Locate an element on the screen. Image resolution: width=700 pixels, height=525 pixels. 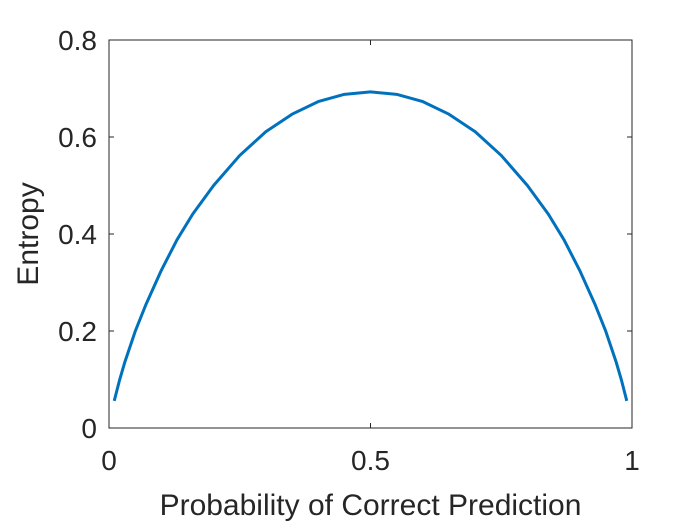
y-axis-label: Entropy is located at coordinates (28, 233).